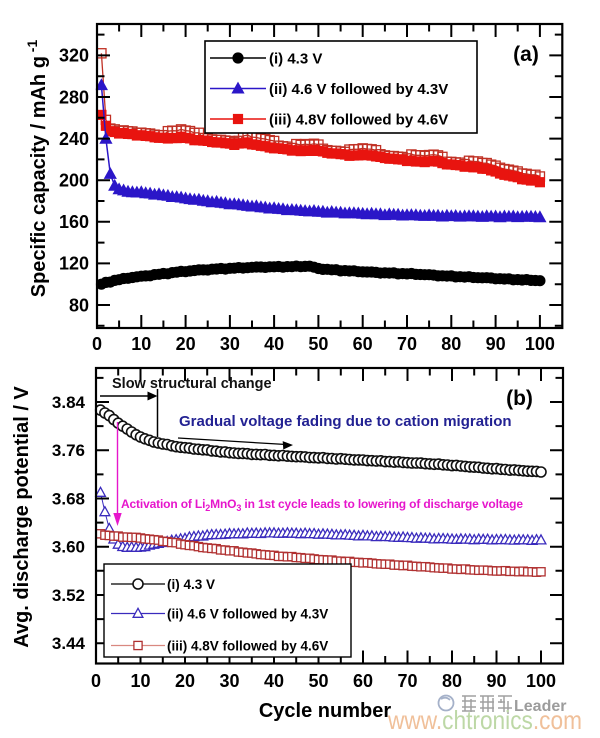  What do you see at coordinates (68, 547) in the screenshot?
I see `svg-text: 3.60` at bounding box center [68, 547].